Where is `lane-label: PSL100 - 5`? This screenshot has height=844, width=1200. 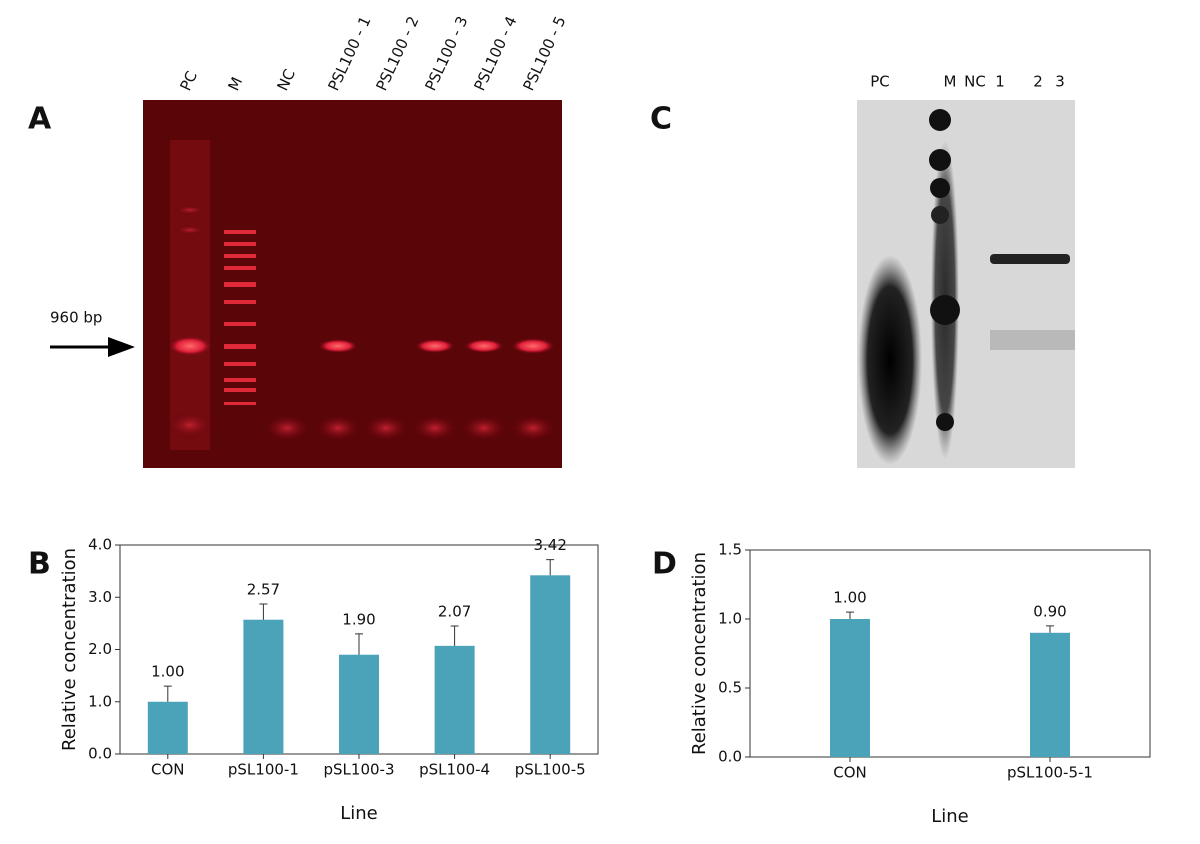
lane-label: PSL100 - 5 is located at coordinates (544, 53).